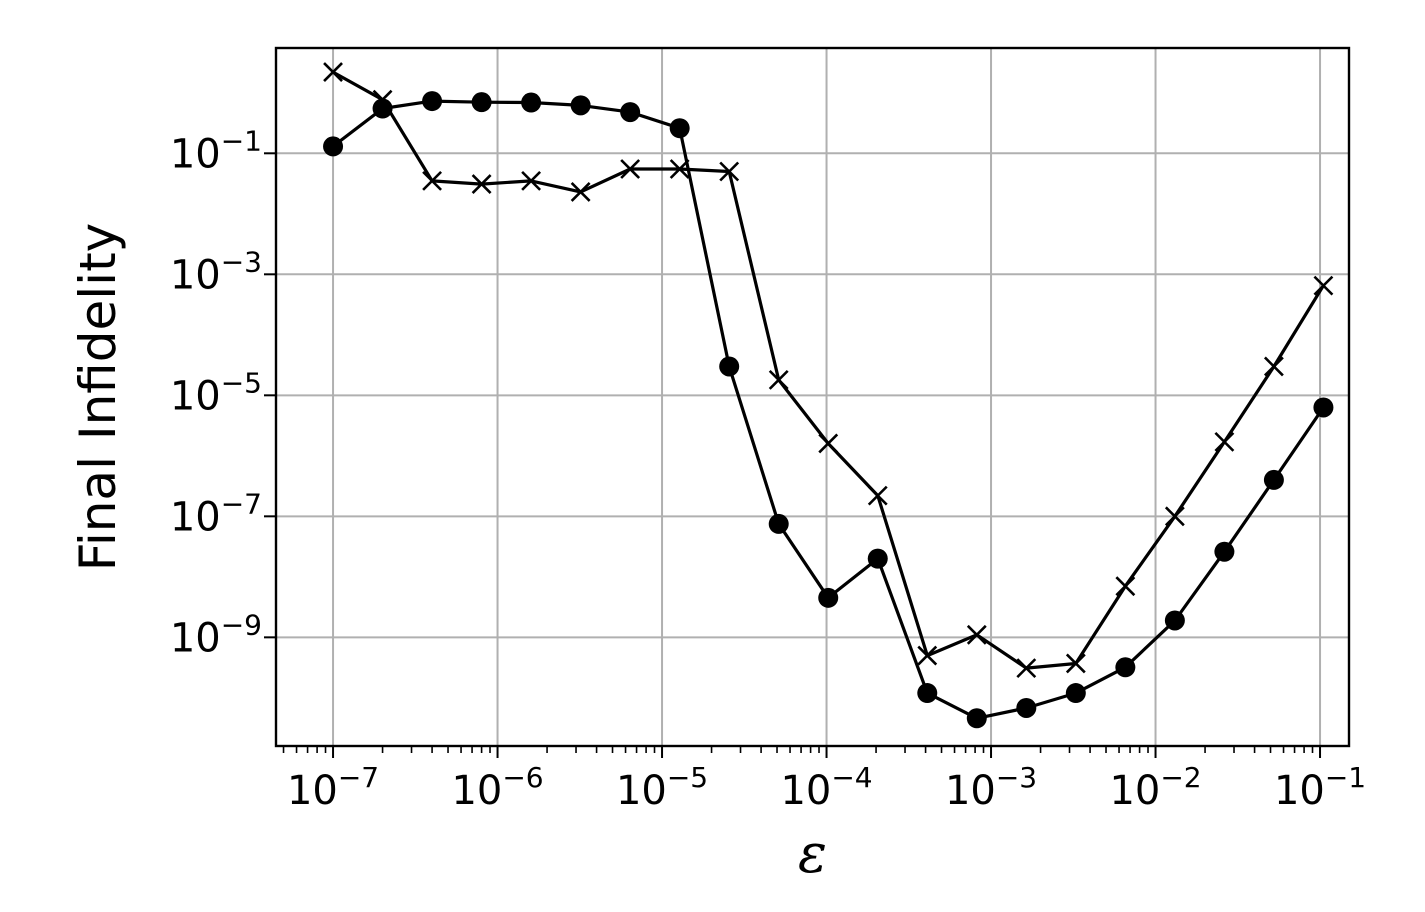  What do you see at coordinates (333, 787) in the screenshot?
I see `x-tick-label: 10⁻⁷` at bounding box center [333, 787].